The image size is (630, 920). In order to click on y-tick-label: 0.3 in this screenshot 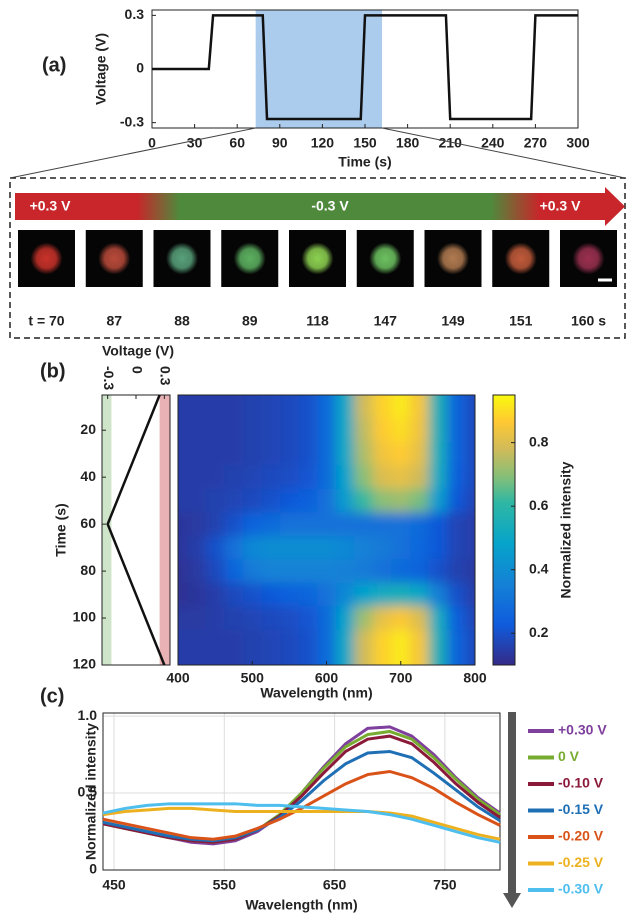, I will do `click(135, 14)`.